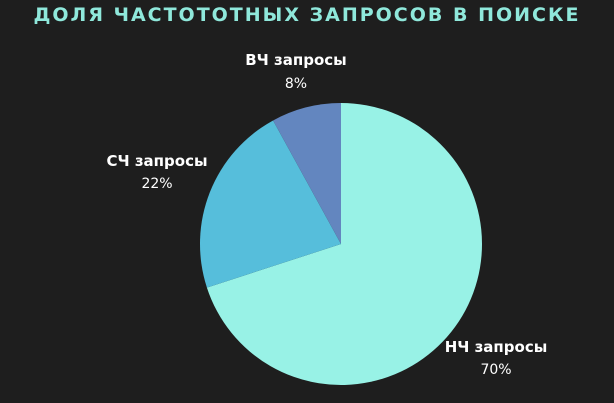 This screenshot has height=403, width=614. I want to click on slice-label-nch: НЧ запросы, so click(496, 347).